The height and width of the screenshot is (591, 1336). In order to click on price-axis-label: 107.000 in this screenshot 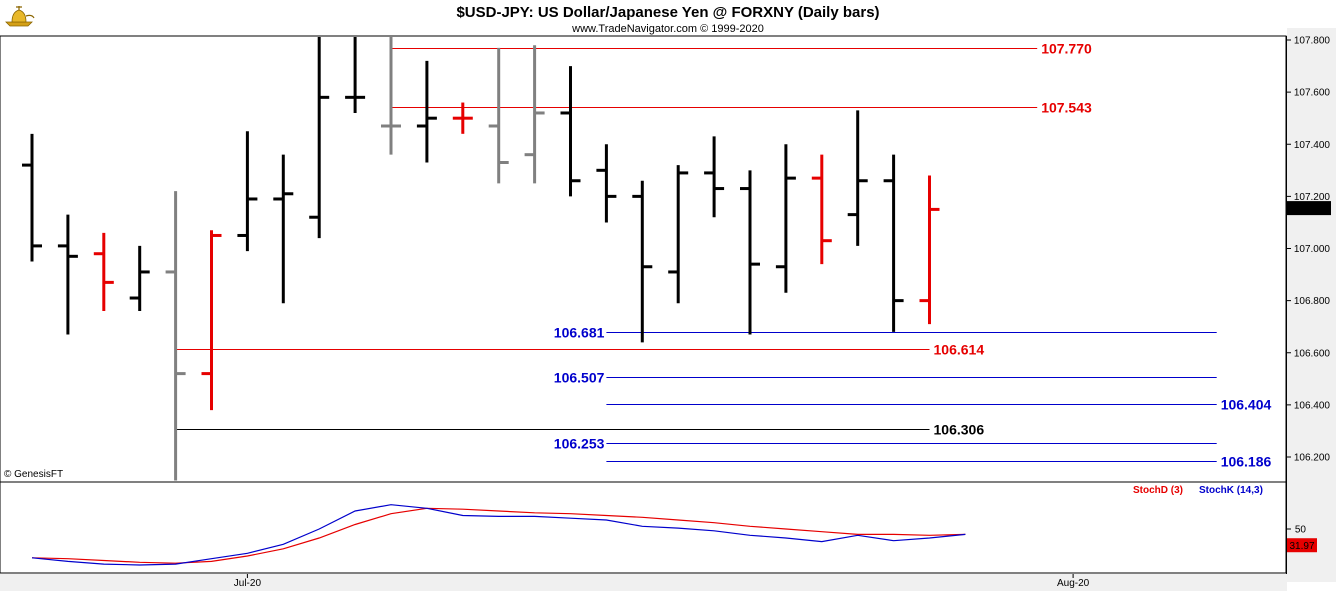, I will do `click(1312, 249)`.